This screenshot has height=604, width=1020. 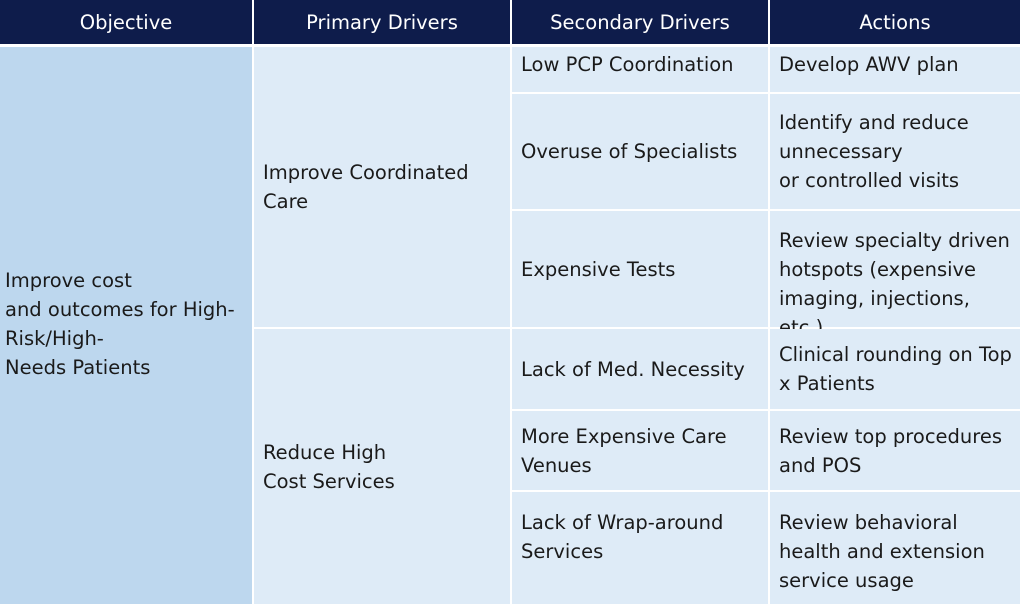 I want to click on header-objective: Objective, so click(x=126, y=22).